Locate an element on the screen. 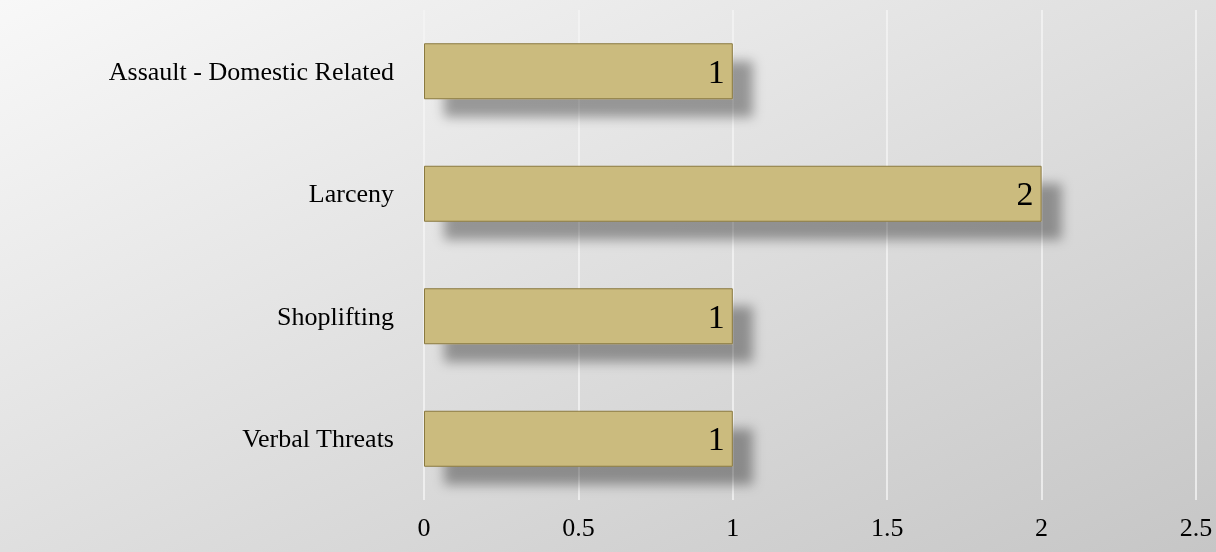  y-tick-label: Assault - Domestic Related is located at coordinates (251, 71).